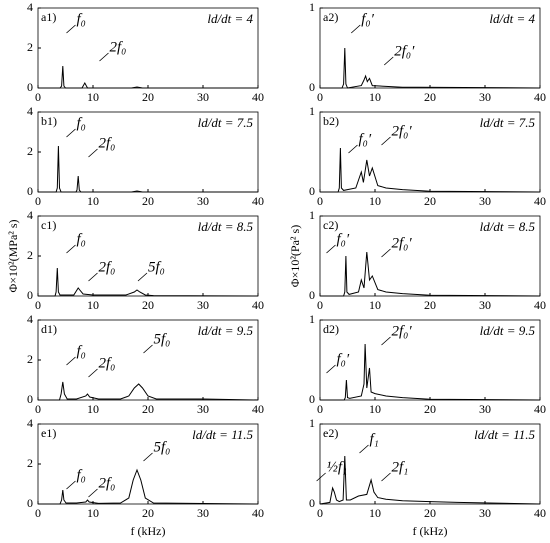 The height and width of the screenshot is (543, 550). What do you see at coordinates (337, 467) in the screenshot?
I see `peak-label: ½f₁` at bounding box center [337, 467].